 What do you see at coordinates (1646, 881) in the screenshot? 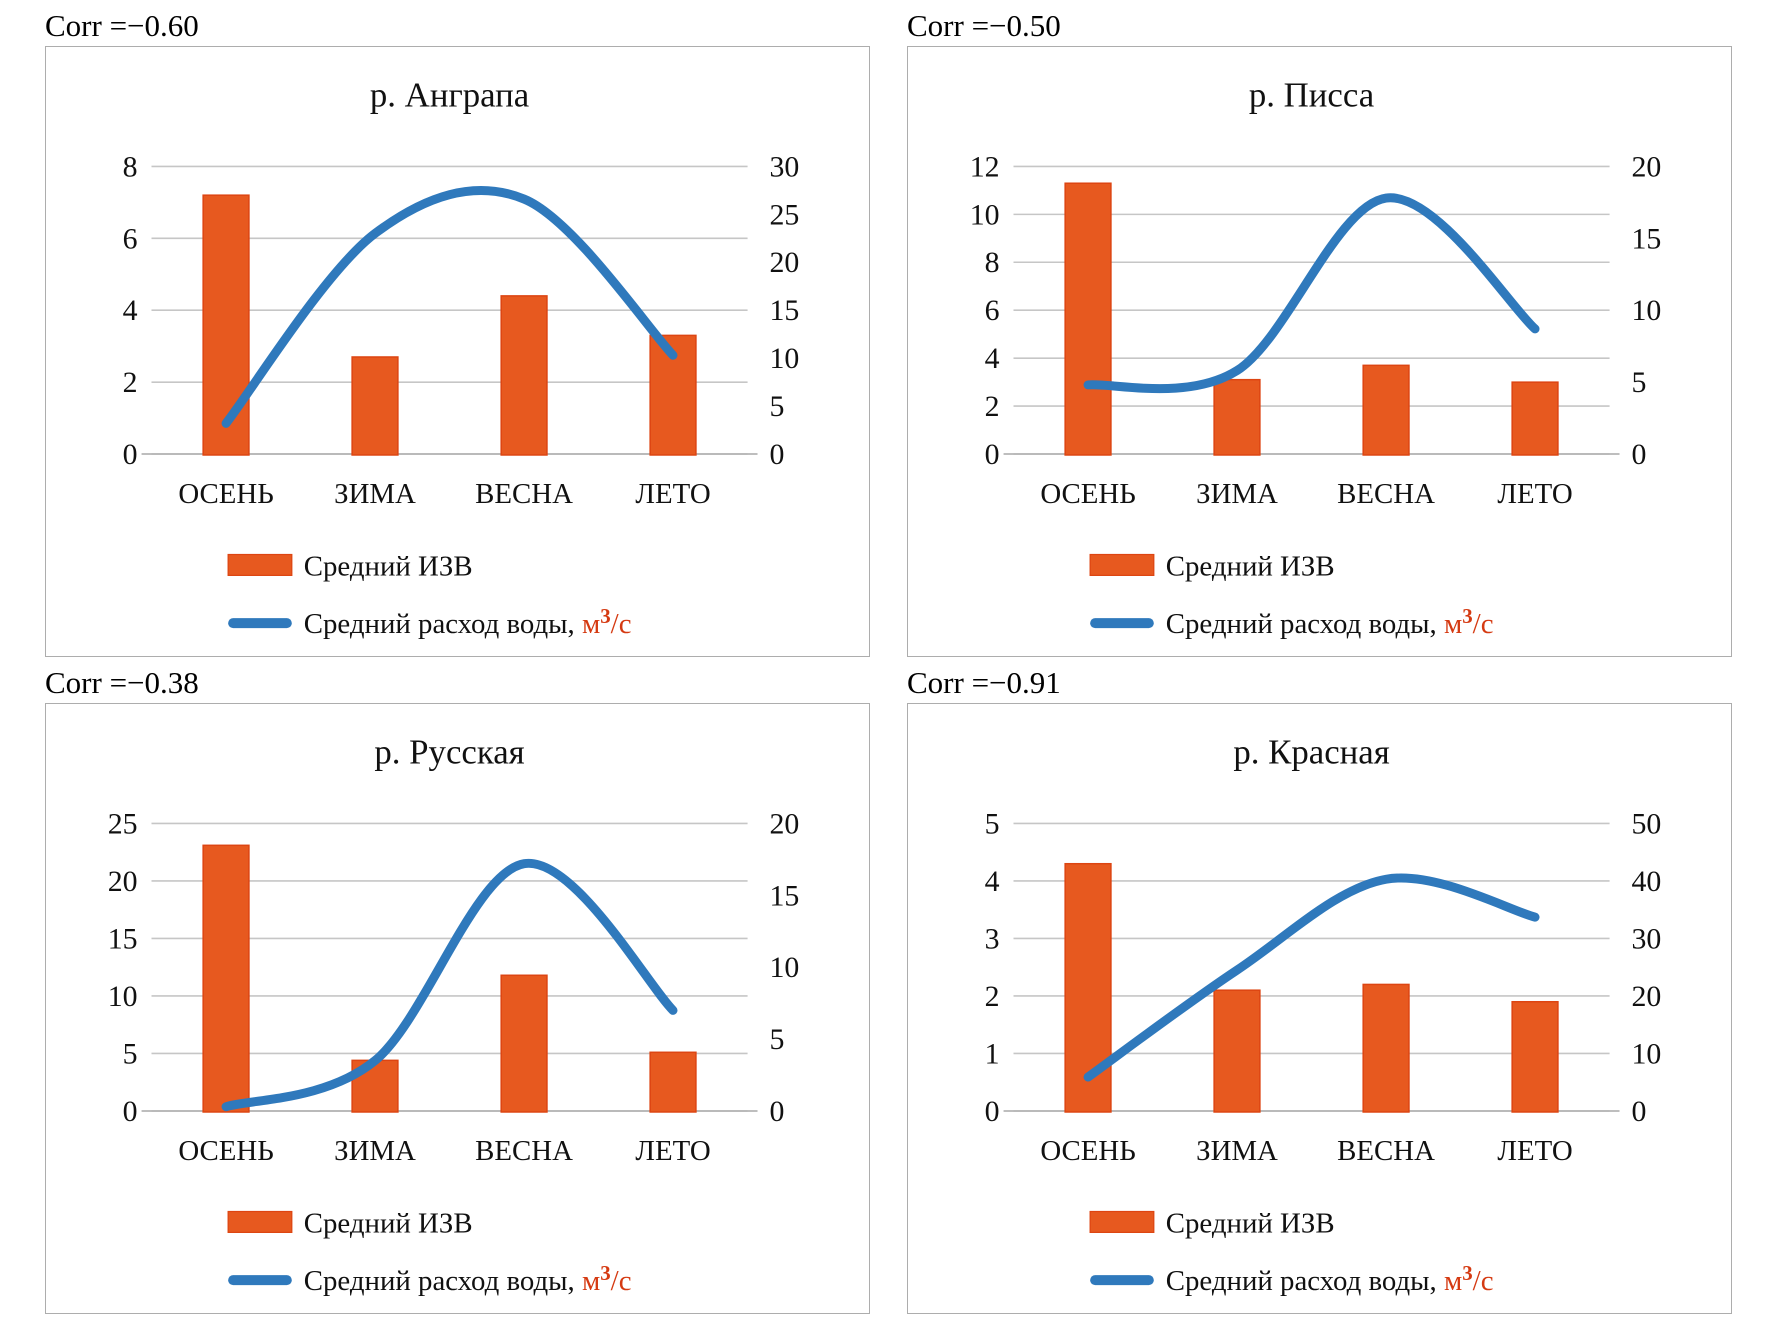
I see `right-axis-tick-label: 40` at bounding box center [1646, 881].